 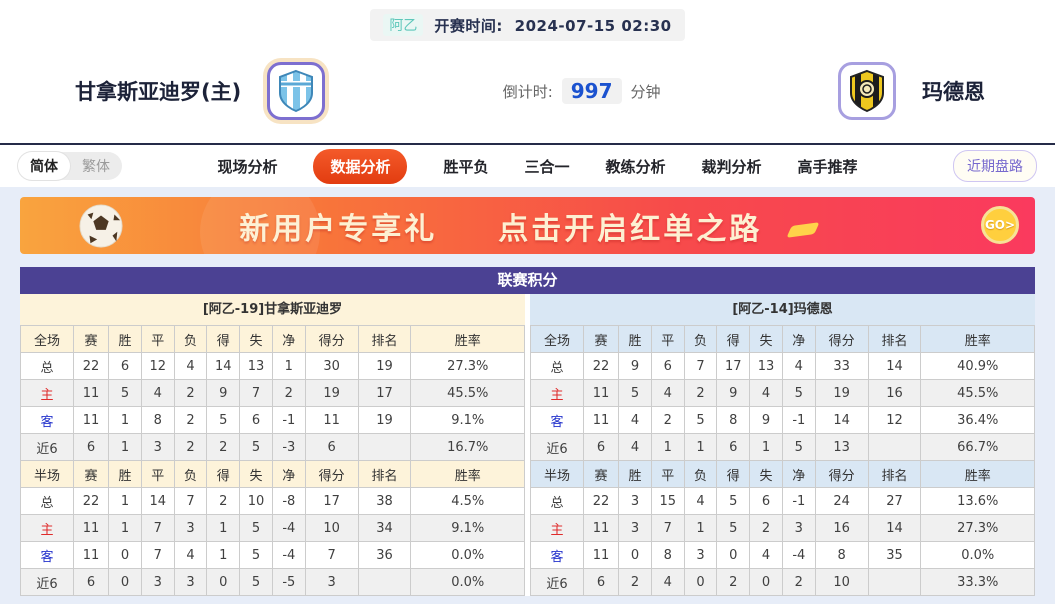 What do you see at coordinates (977, 339) in the screenshot?
I see `column-header: 胜率` at bounding box center [977, 339].